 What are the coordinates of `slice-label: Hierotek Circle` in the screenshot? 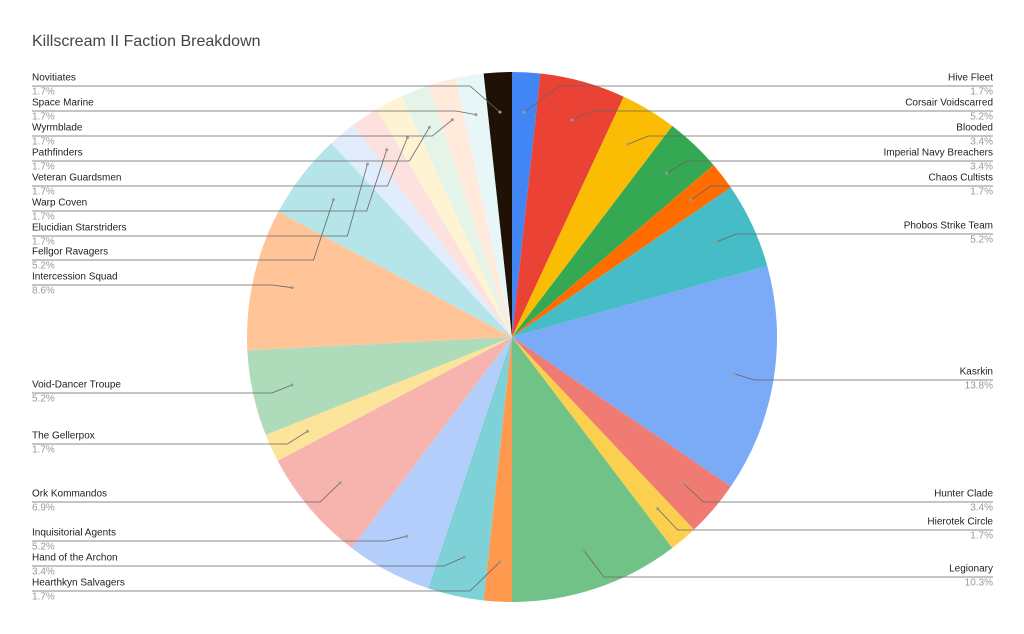 It's located at (960, 522).